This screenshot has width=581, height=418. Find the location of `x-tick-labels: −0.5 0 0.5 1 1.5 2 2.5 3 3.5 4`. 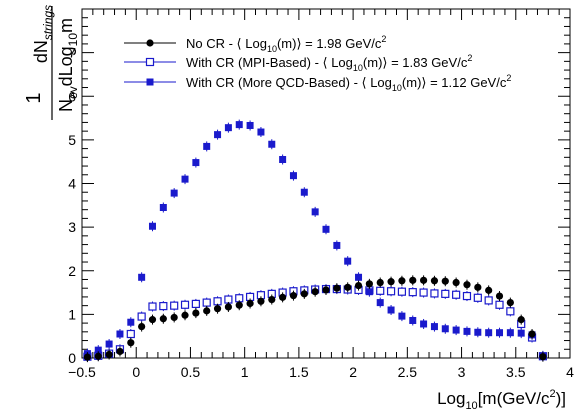

x-tick-labels: −0.5 0 0.5 1 1.5 2 2.5 3 3.5 4 is located at coordinates (321, 372).